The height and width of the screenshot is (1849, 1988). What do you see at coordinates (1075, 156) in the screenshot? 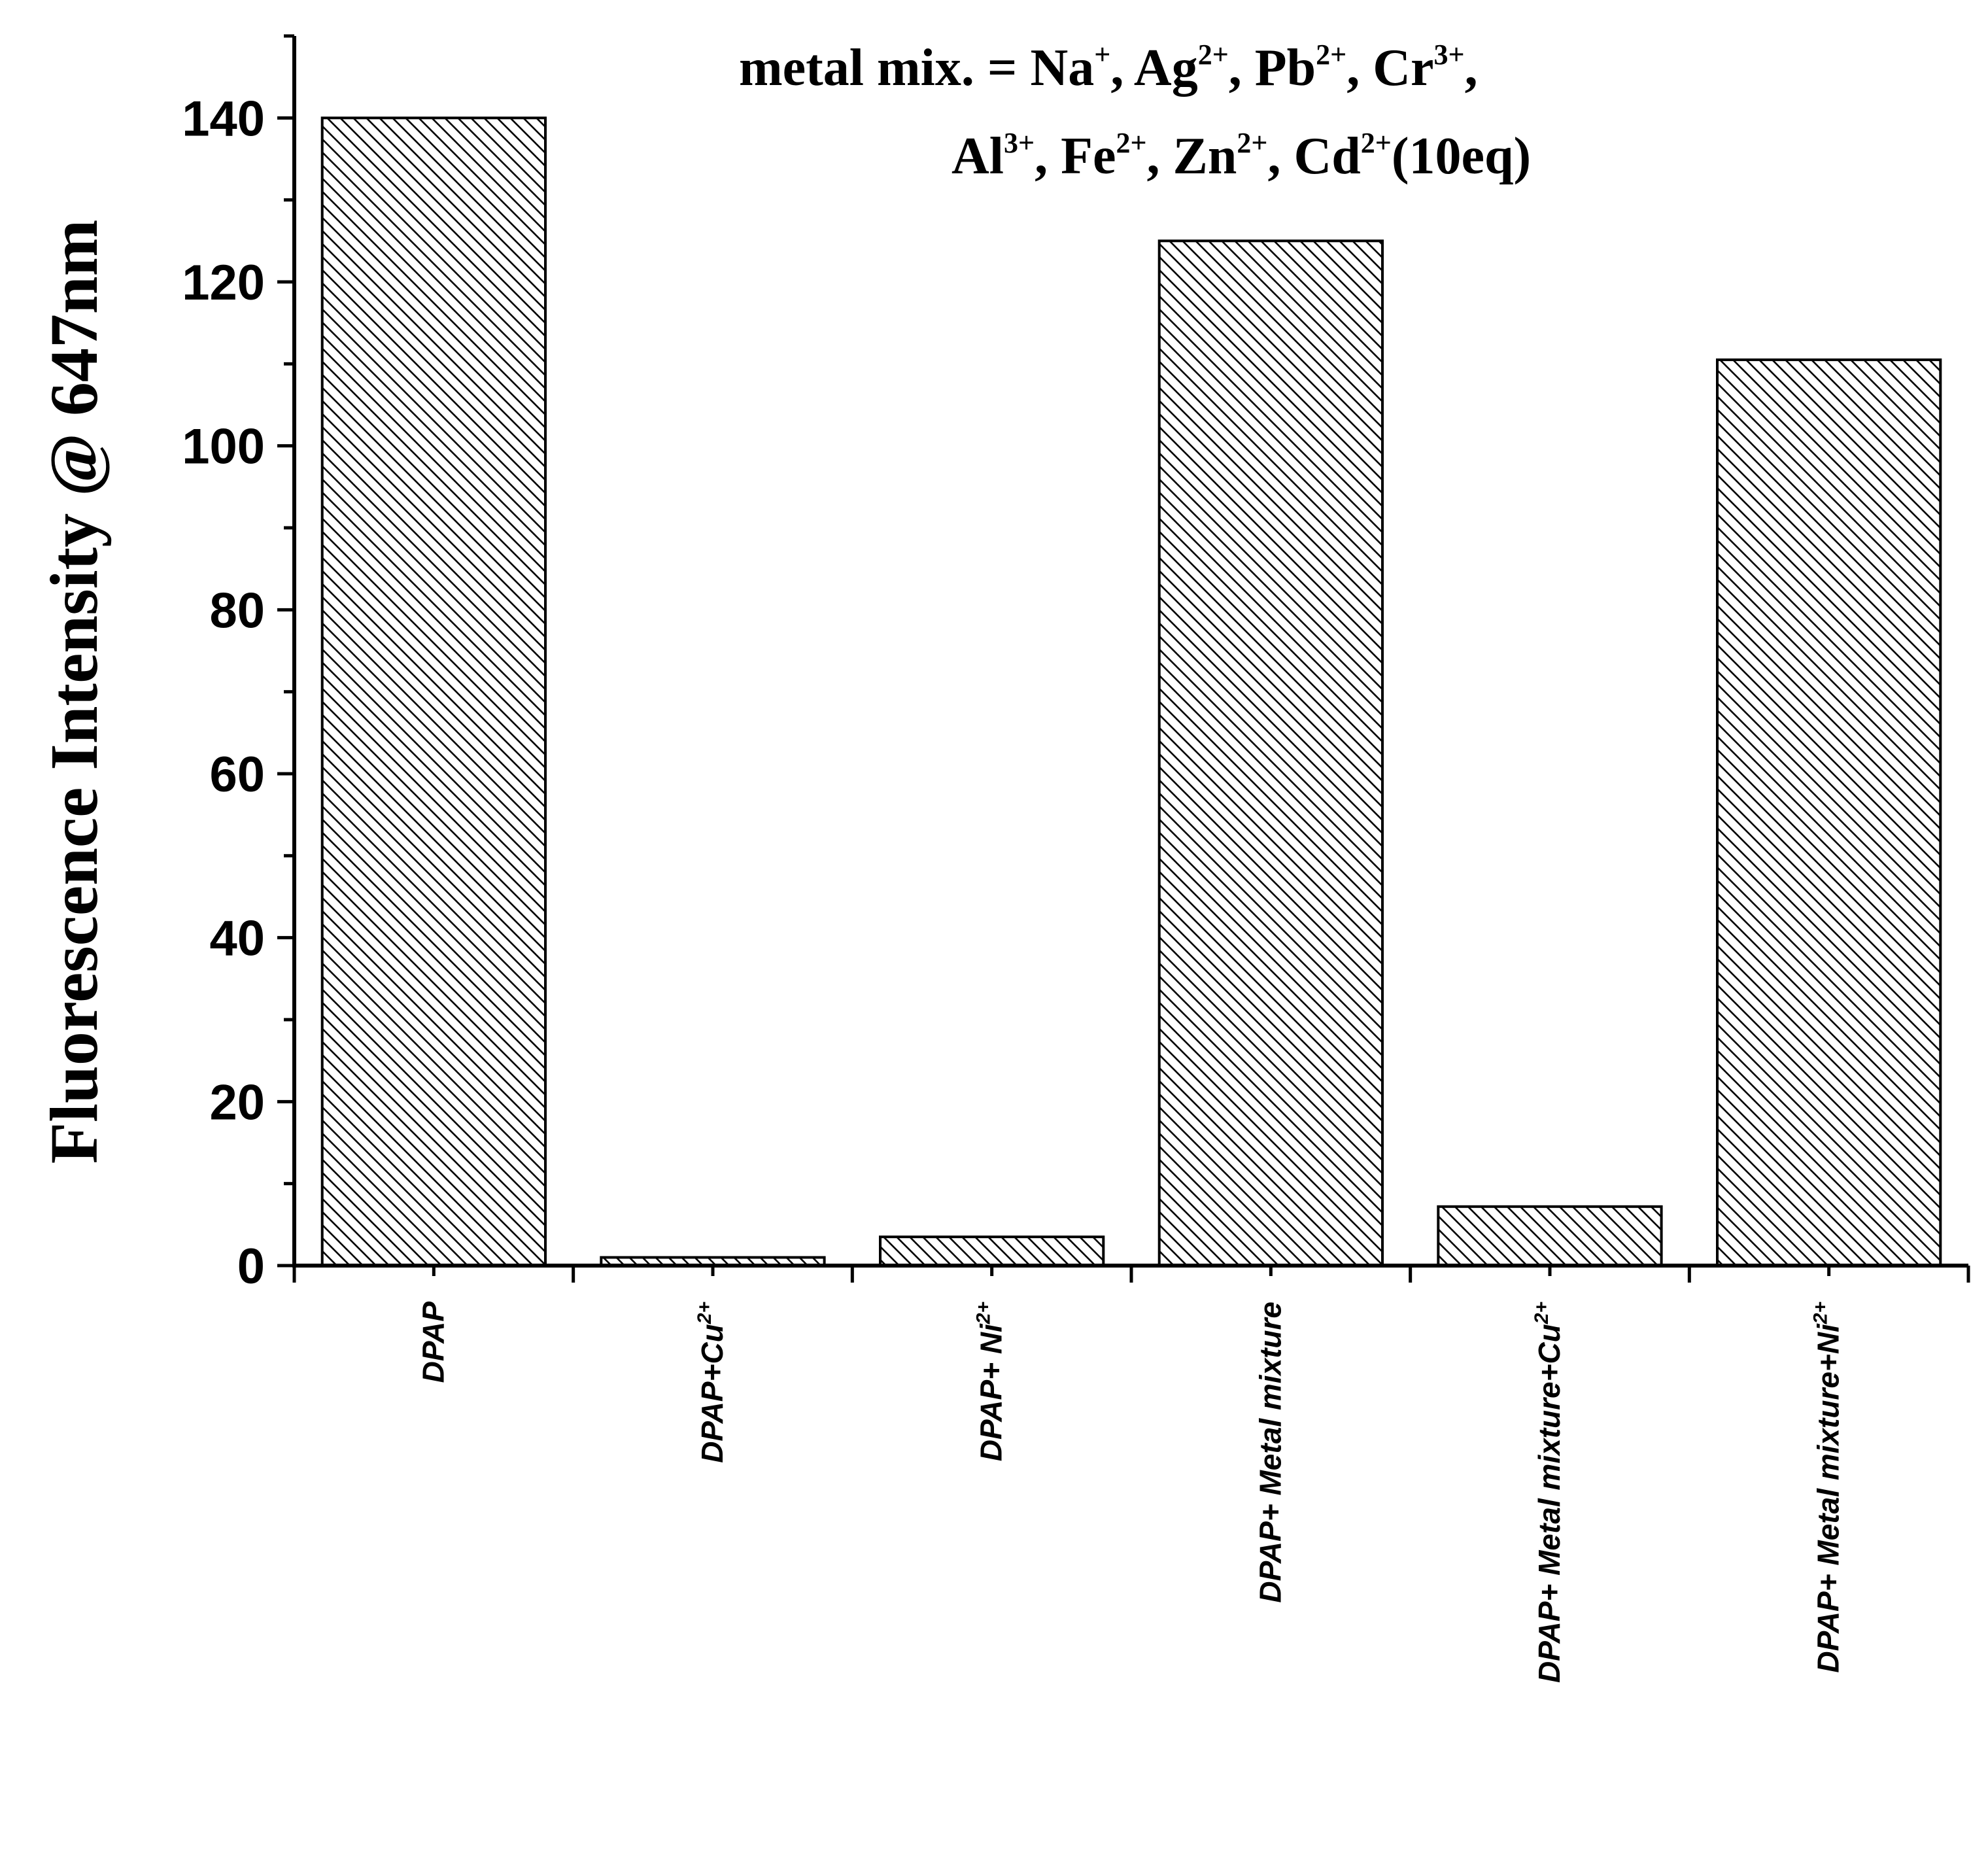
I see `annotation-text: , Fe` at bounding box center [1075, 156].